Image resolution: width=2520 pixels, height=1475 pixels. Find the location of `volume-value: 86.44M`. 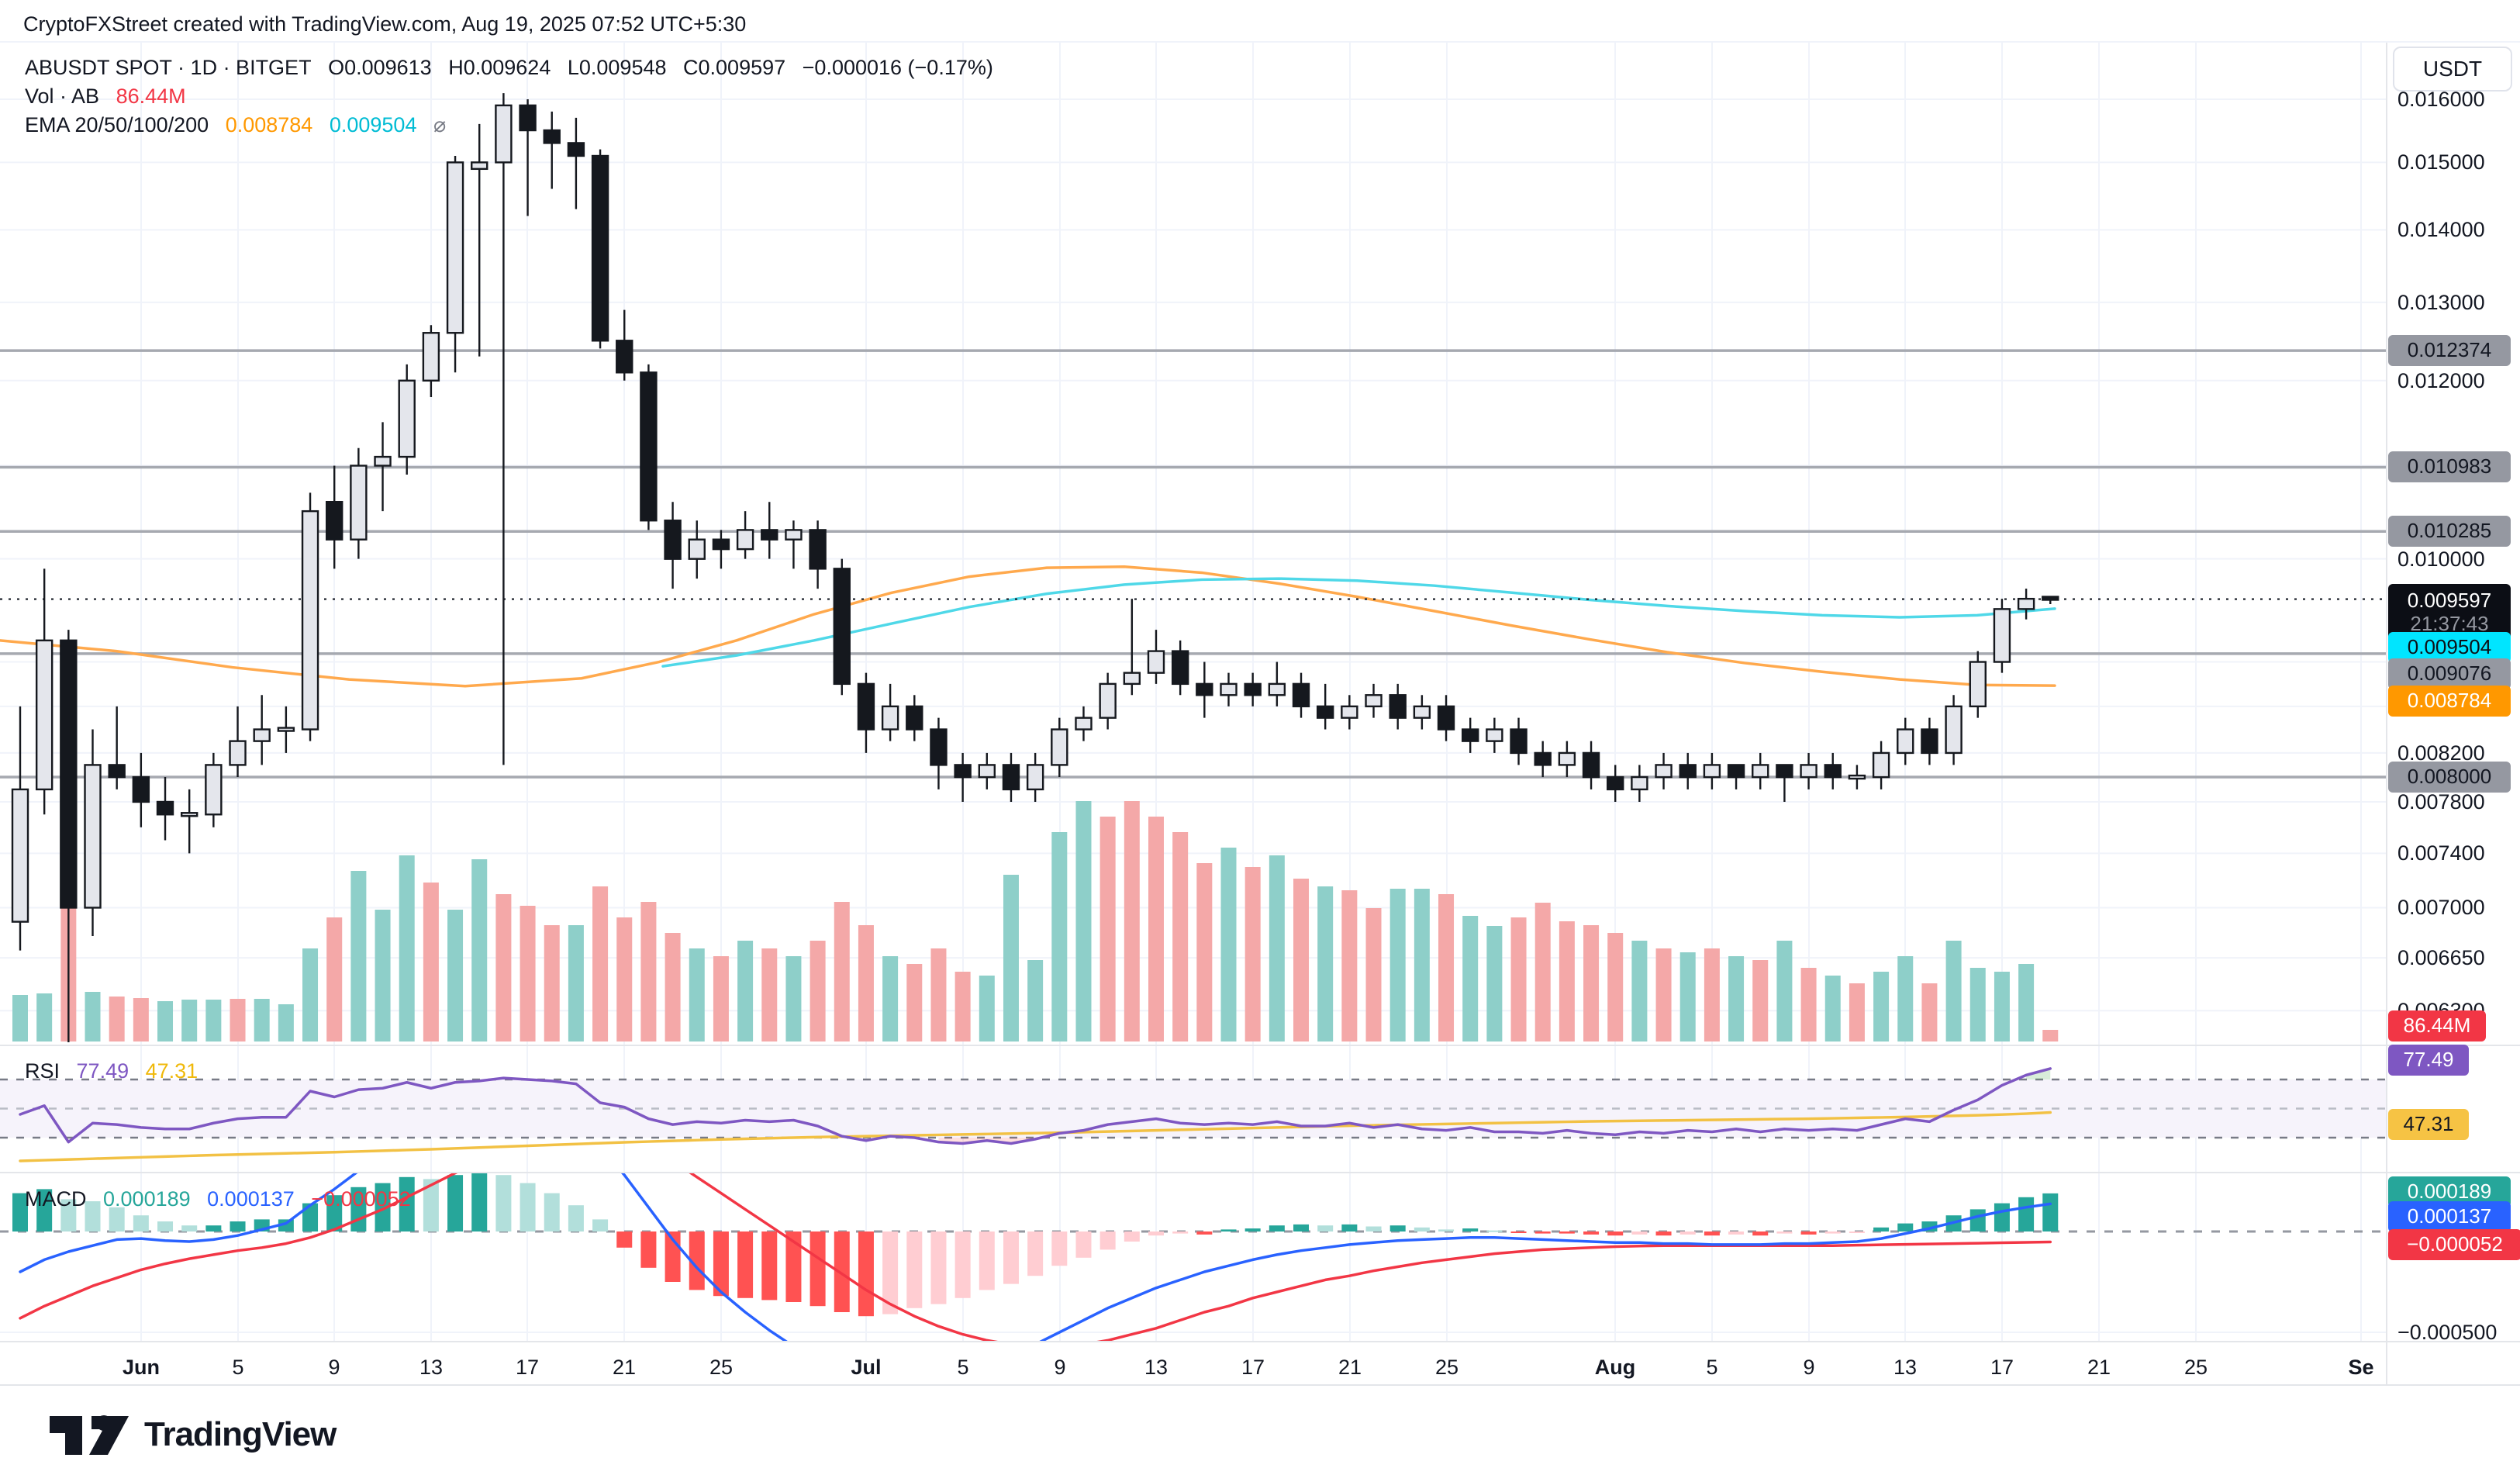

volume-value: 86.44M is located at coordinates (151, 96).